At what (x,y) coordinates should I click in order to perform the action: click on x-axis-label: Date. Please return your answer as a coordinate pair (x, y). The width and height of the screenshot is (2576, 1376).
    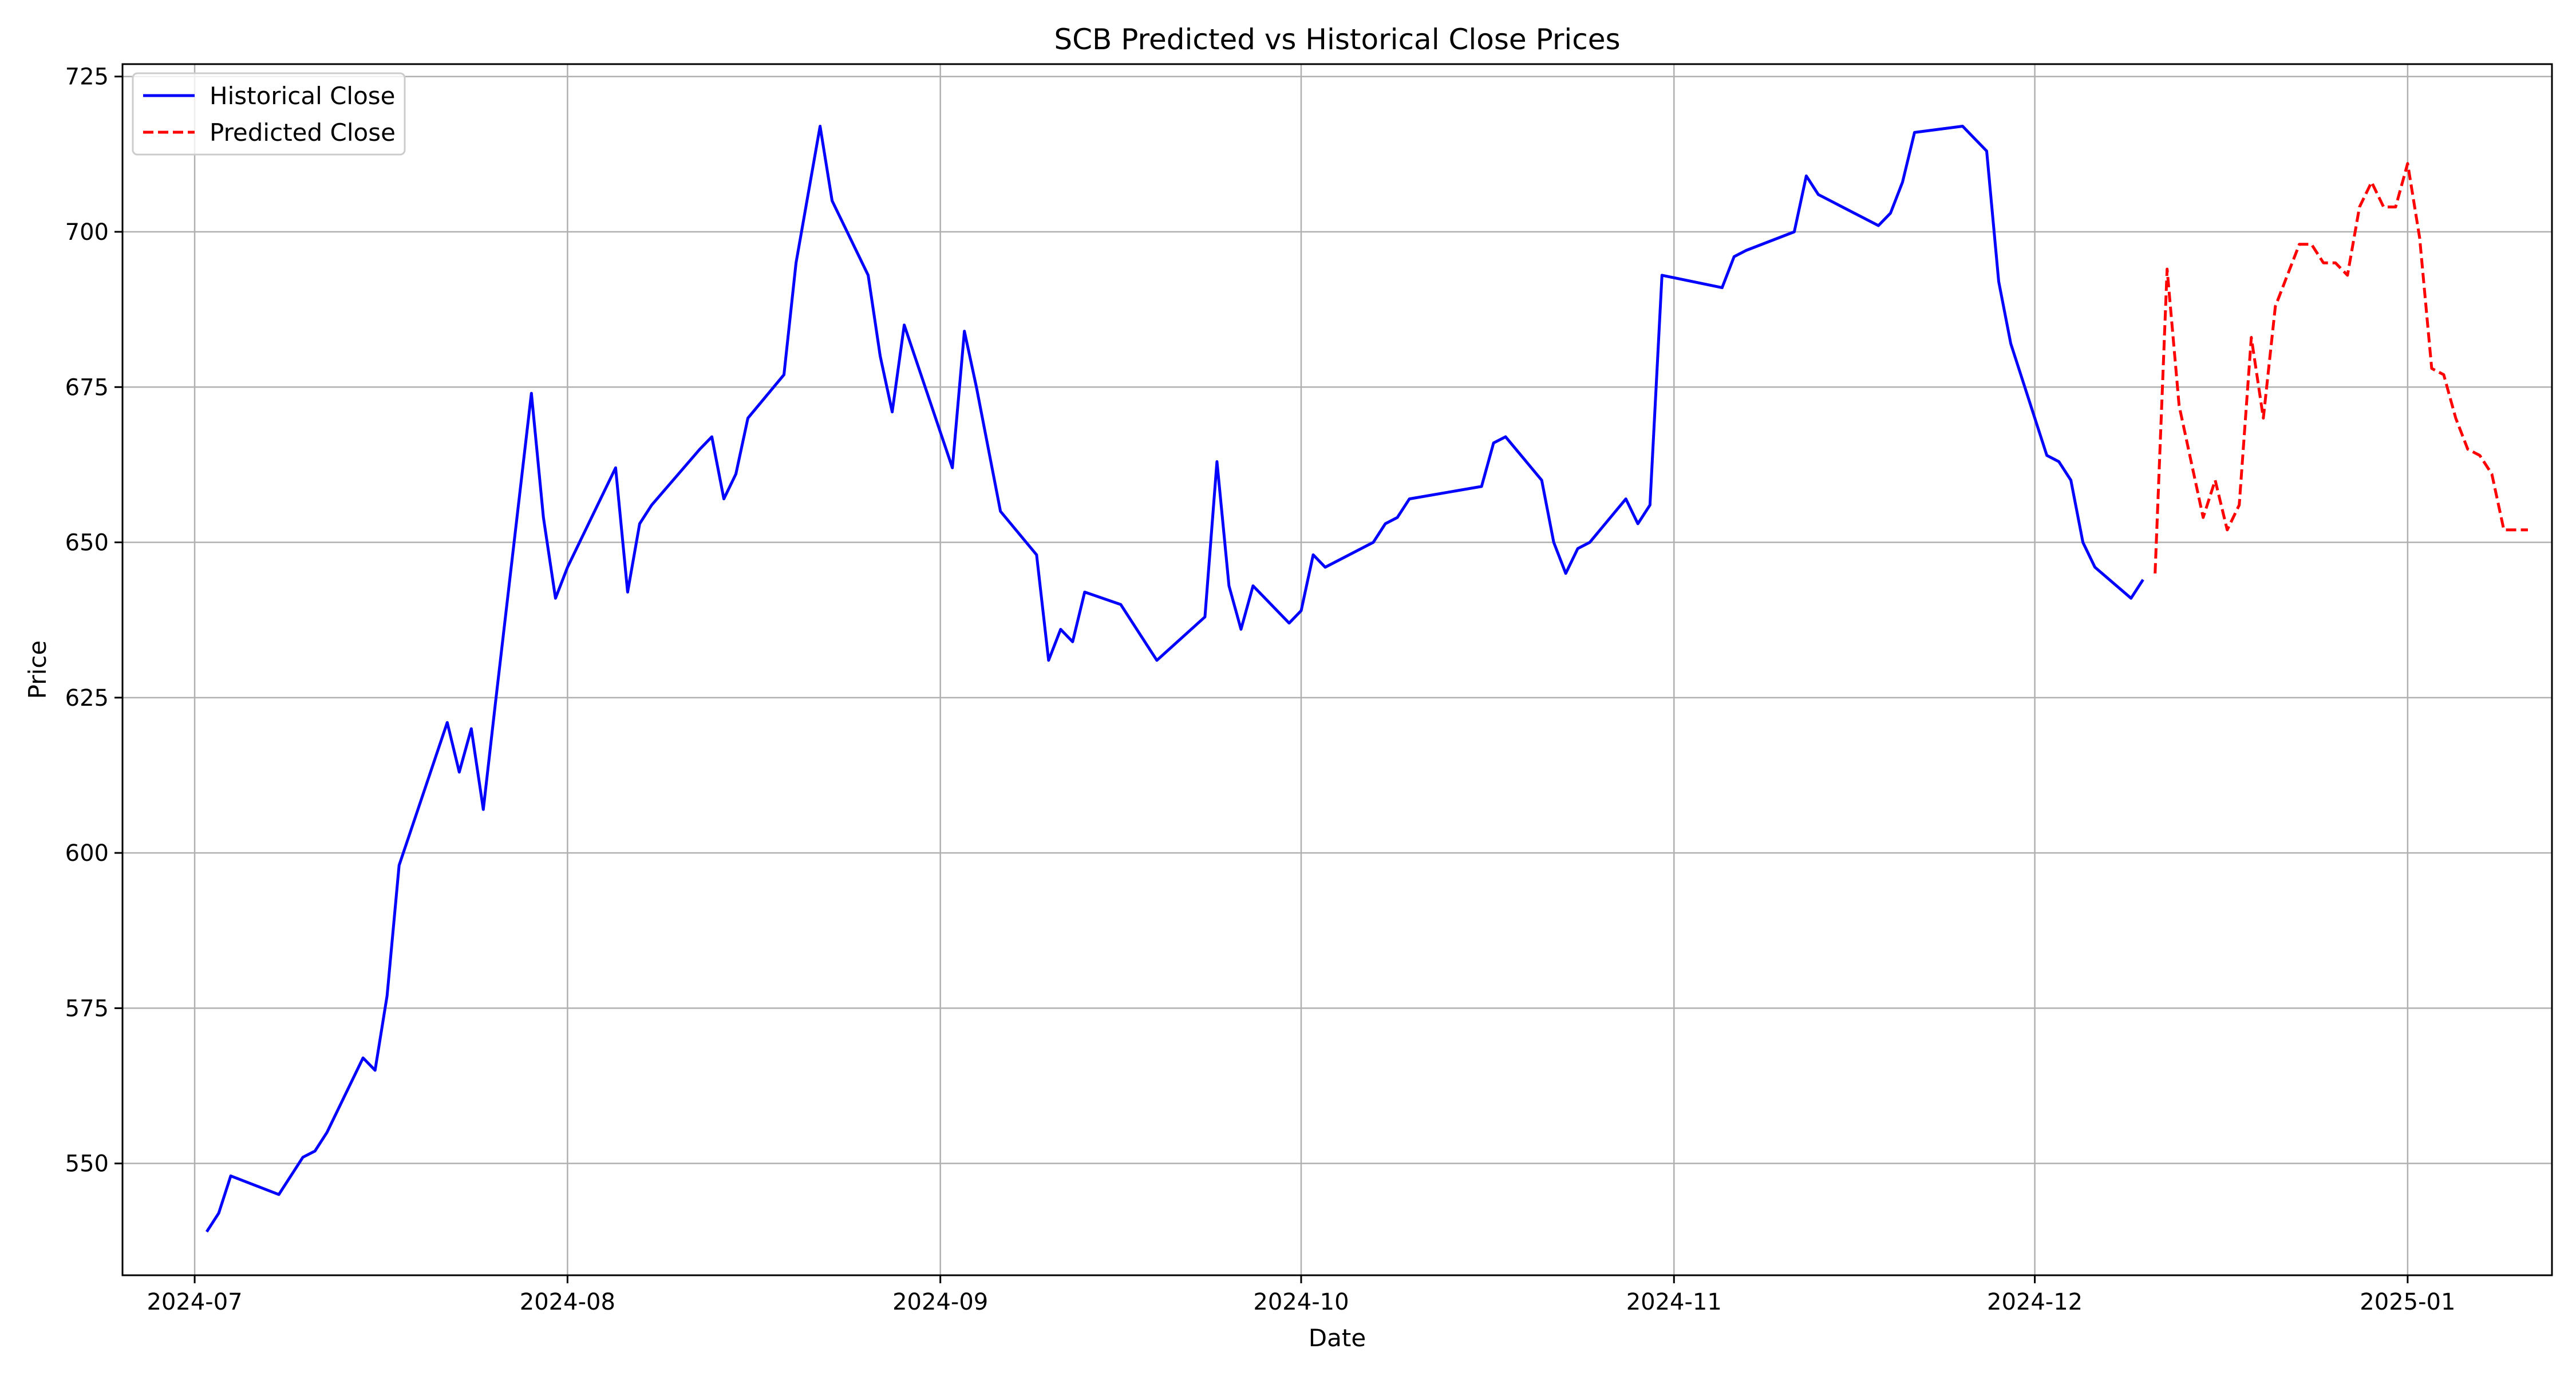
    Looking at the image, I should click on (1337, 1338).